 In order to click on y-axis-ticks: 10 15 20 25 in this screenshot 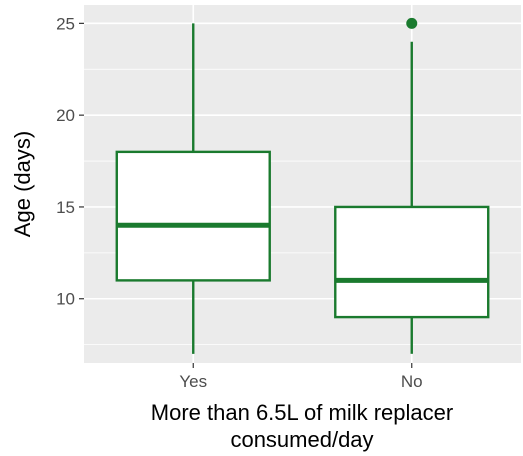, I will do `click(70, 161)`.